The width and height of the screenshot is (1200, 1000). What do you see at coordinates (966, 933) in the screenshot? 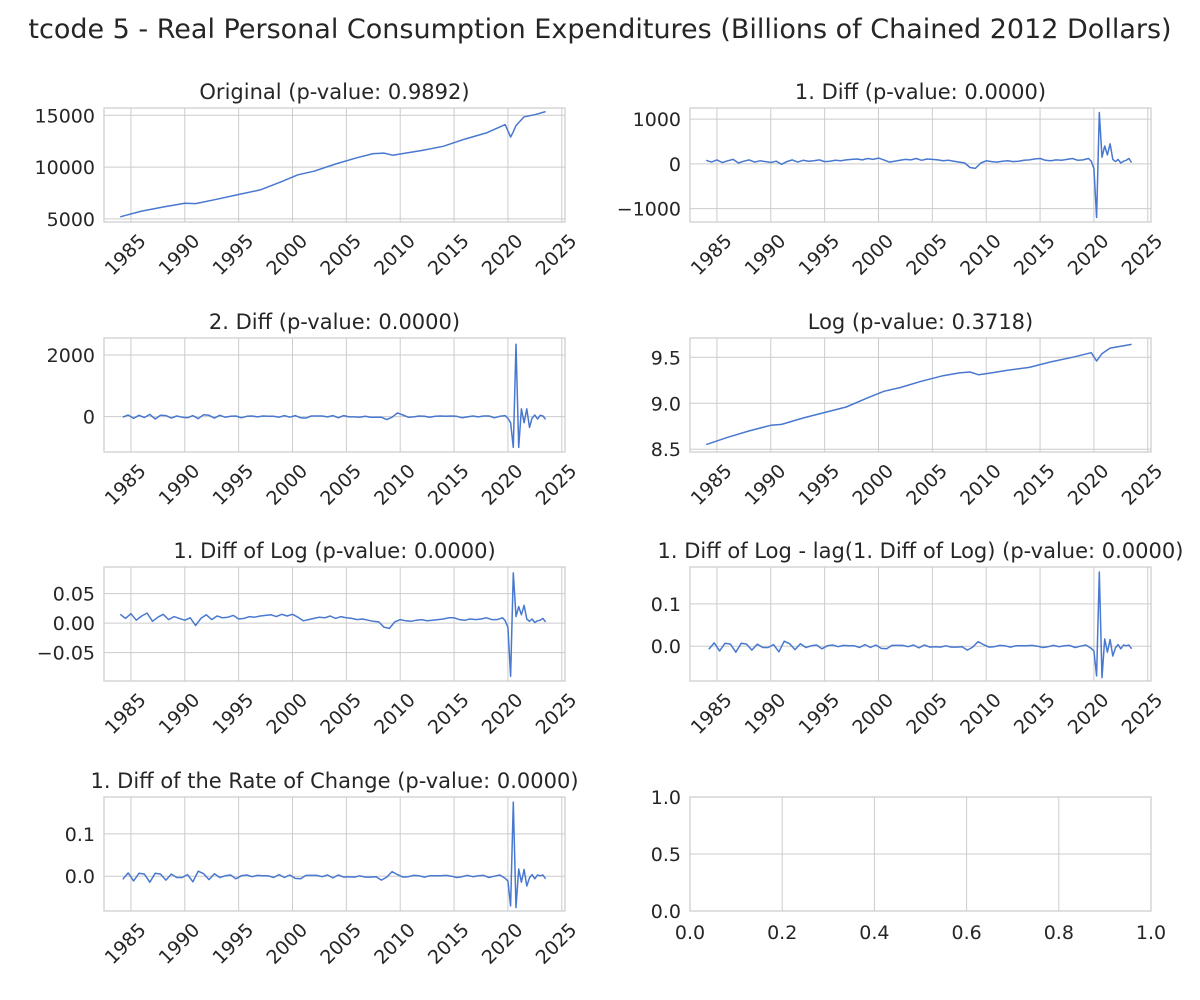
I see `x-tick-label: 0.6` at bounding box center [966, 933].